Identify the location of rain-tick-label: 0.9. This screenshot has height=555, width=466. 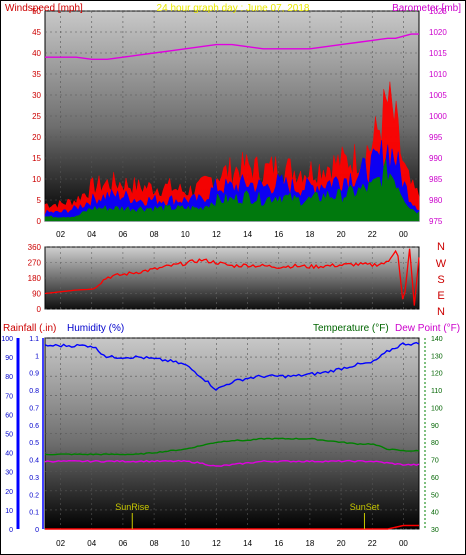
(34, 374).